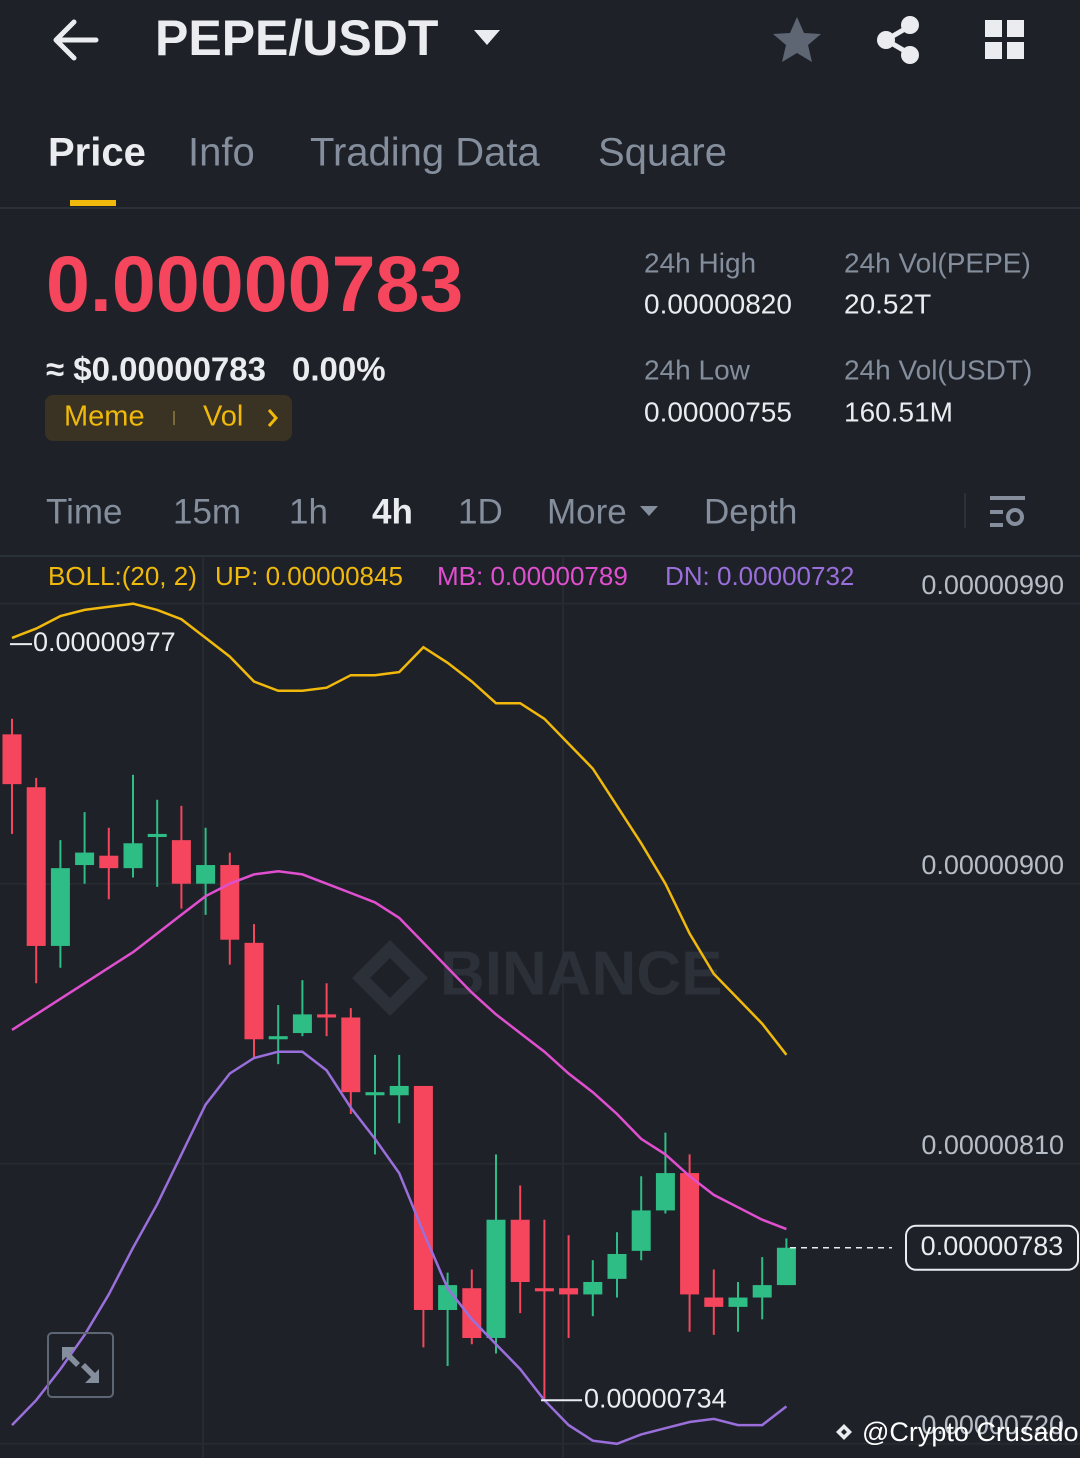 The height and width of the screenshot is (1458, 1080). I want to click on tab: Square, so click(662, 153).